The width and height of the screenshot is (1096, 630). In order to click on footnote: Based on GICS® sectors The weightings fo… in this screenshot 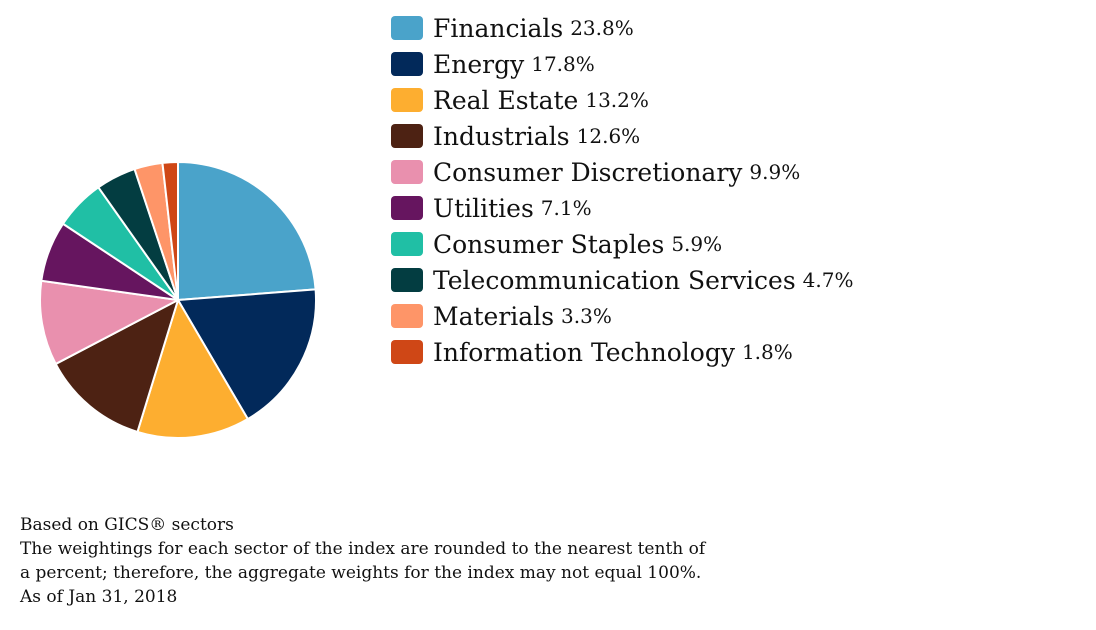, I will do `click(362, 561)`.